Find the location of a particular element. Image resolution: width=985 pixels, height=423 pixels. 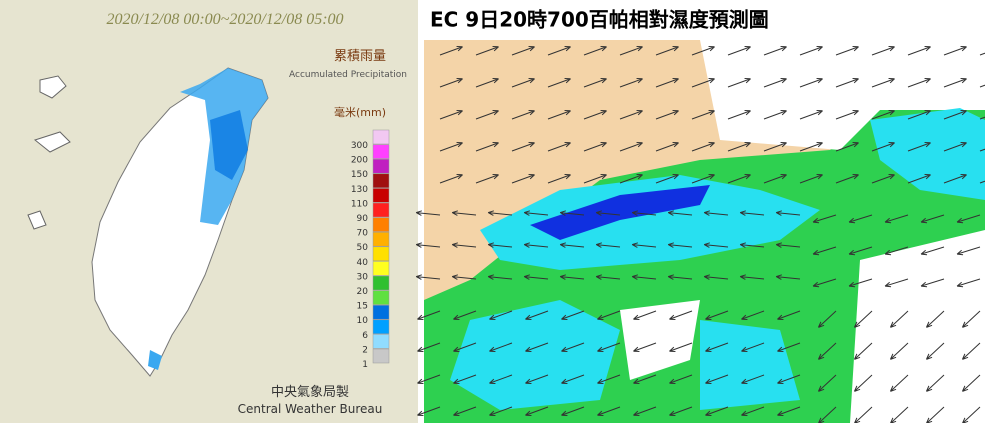

title-bg is located at coordinates (641, 20).